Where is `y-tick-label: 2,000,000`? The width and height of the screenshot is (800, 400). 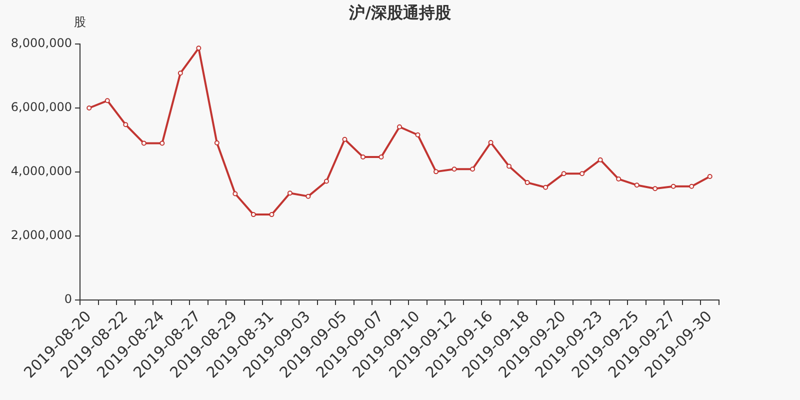
y-tick-label: 2,000,000 is located at coordinates (41, 235).